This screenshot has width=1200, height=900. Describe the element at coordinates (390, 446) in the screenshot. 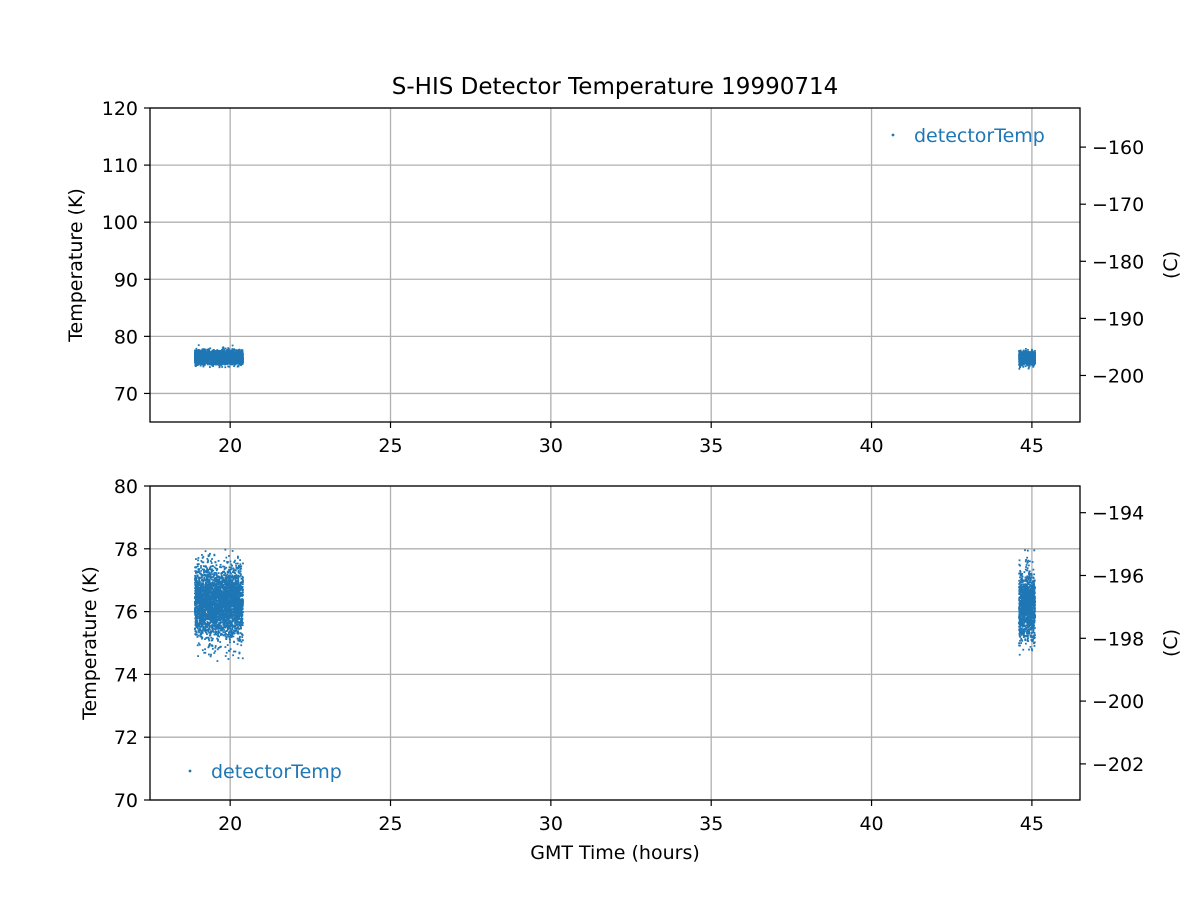

I see `x-tick-label: 25` at that location.